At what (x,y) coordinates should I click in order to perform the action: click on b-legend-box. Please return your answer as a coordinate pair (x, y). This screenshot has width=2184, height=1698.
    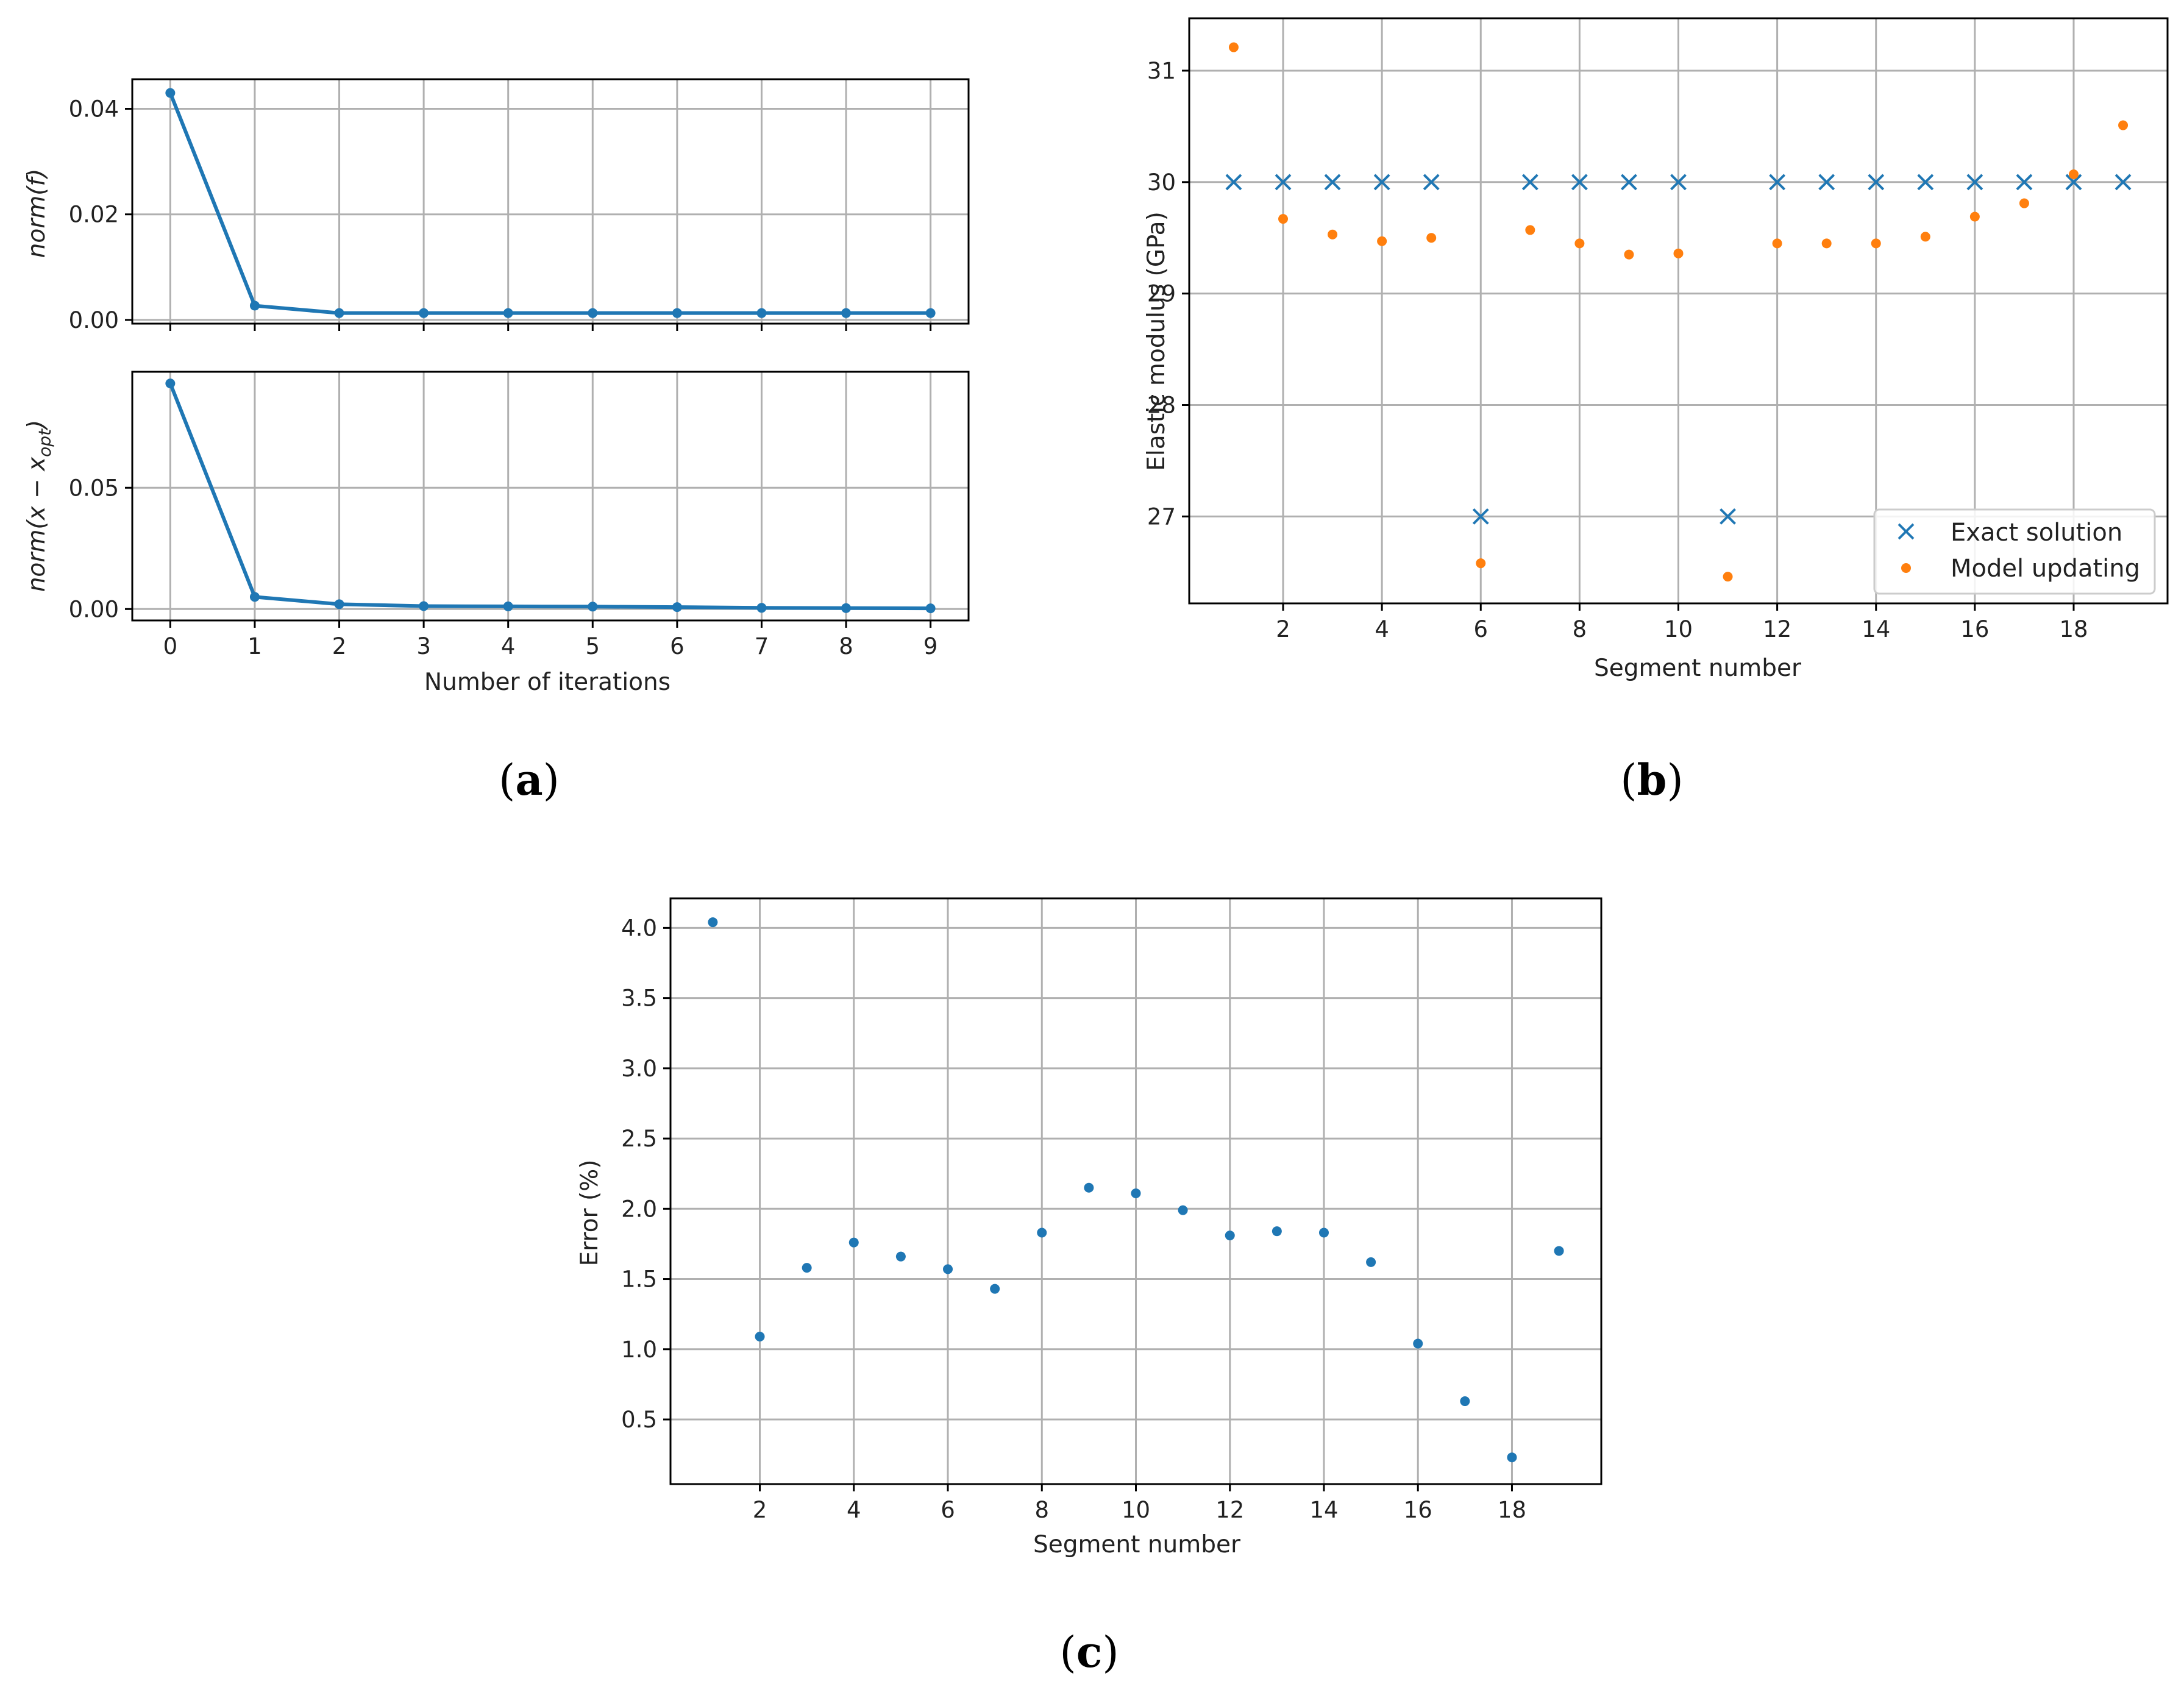
    Looking at the image, I should click on (2014, 551).